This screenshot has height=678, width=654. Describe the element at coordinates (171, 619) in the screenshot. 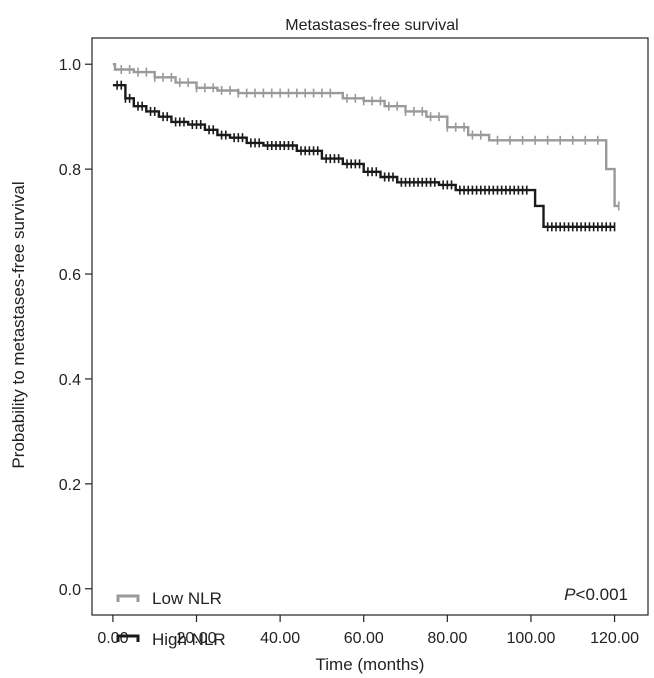

I see `legend: Low NLR High NLR` at that location.